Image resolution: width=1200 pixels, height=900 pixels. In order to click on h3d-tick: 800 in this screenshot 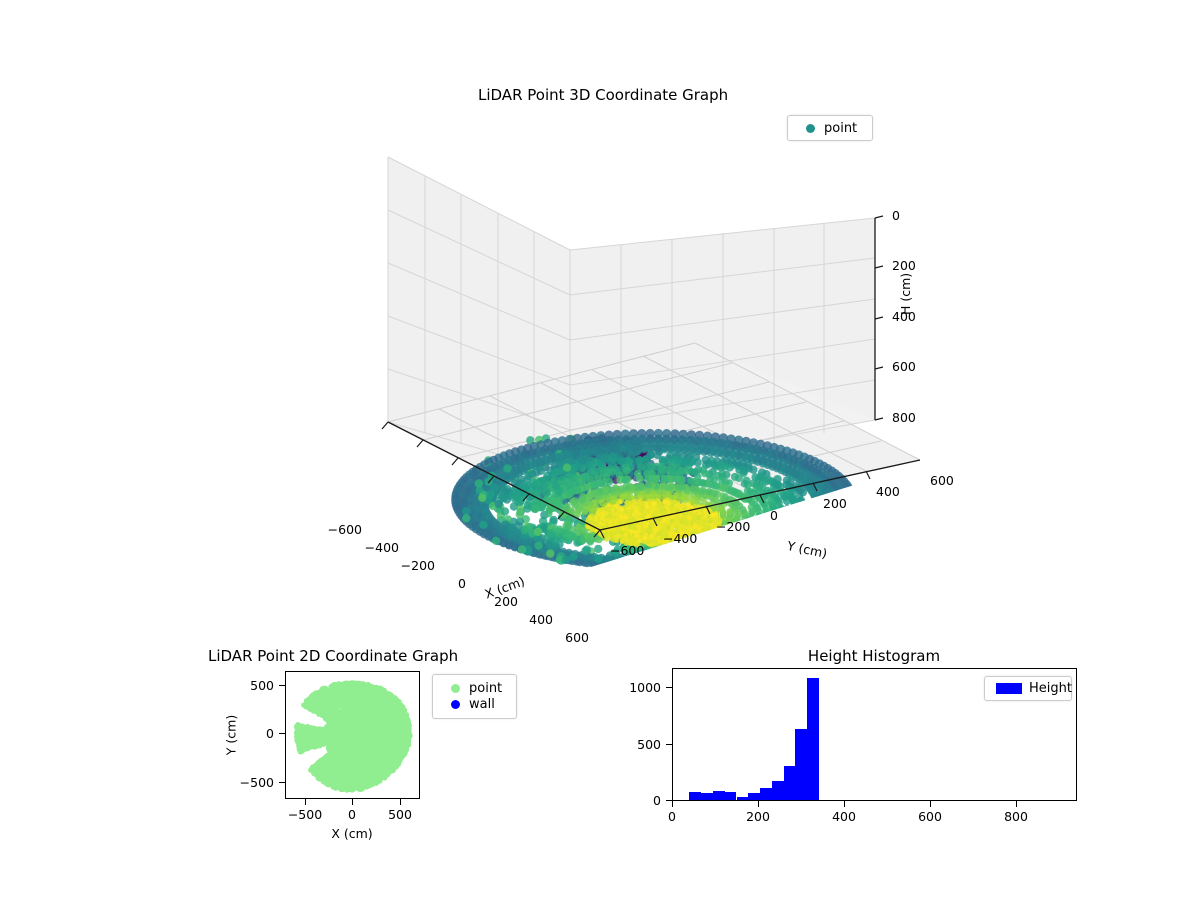, I will do `click(904, 417)`.